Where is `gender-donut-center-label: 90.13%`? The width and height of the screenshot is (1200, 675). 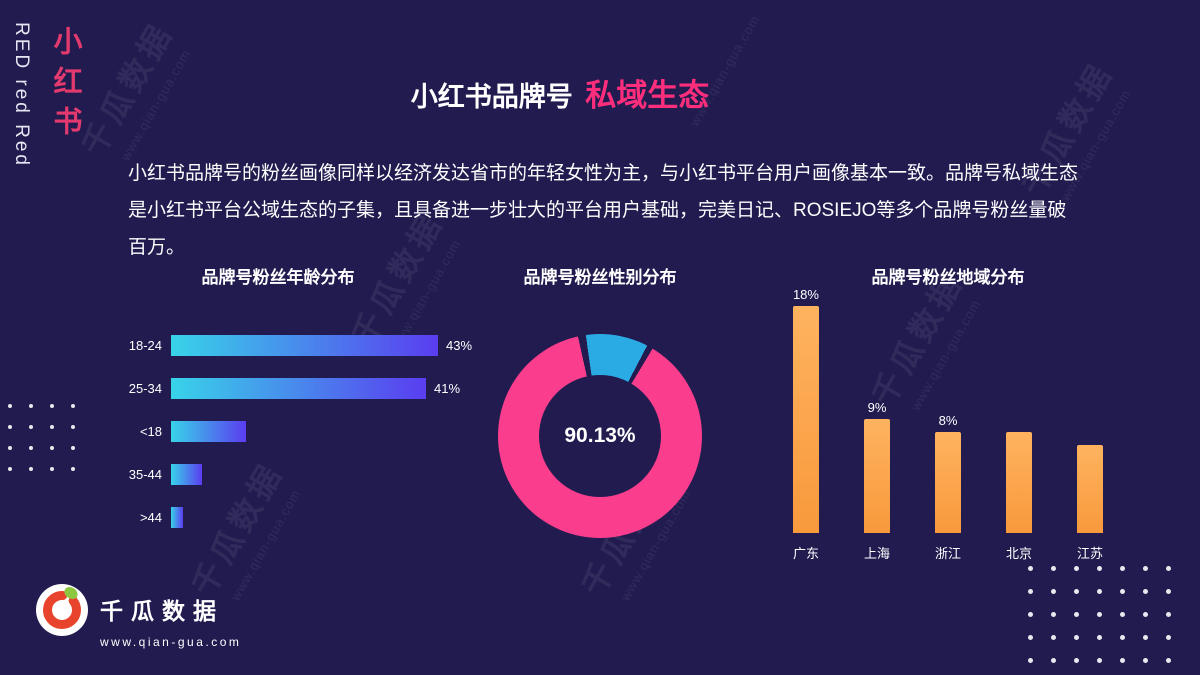 gender-donut-center-label: 90.13% is located at coordinates (600, 435).